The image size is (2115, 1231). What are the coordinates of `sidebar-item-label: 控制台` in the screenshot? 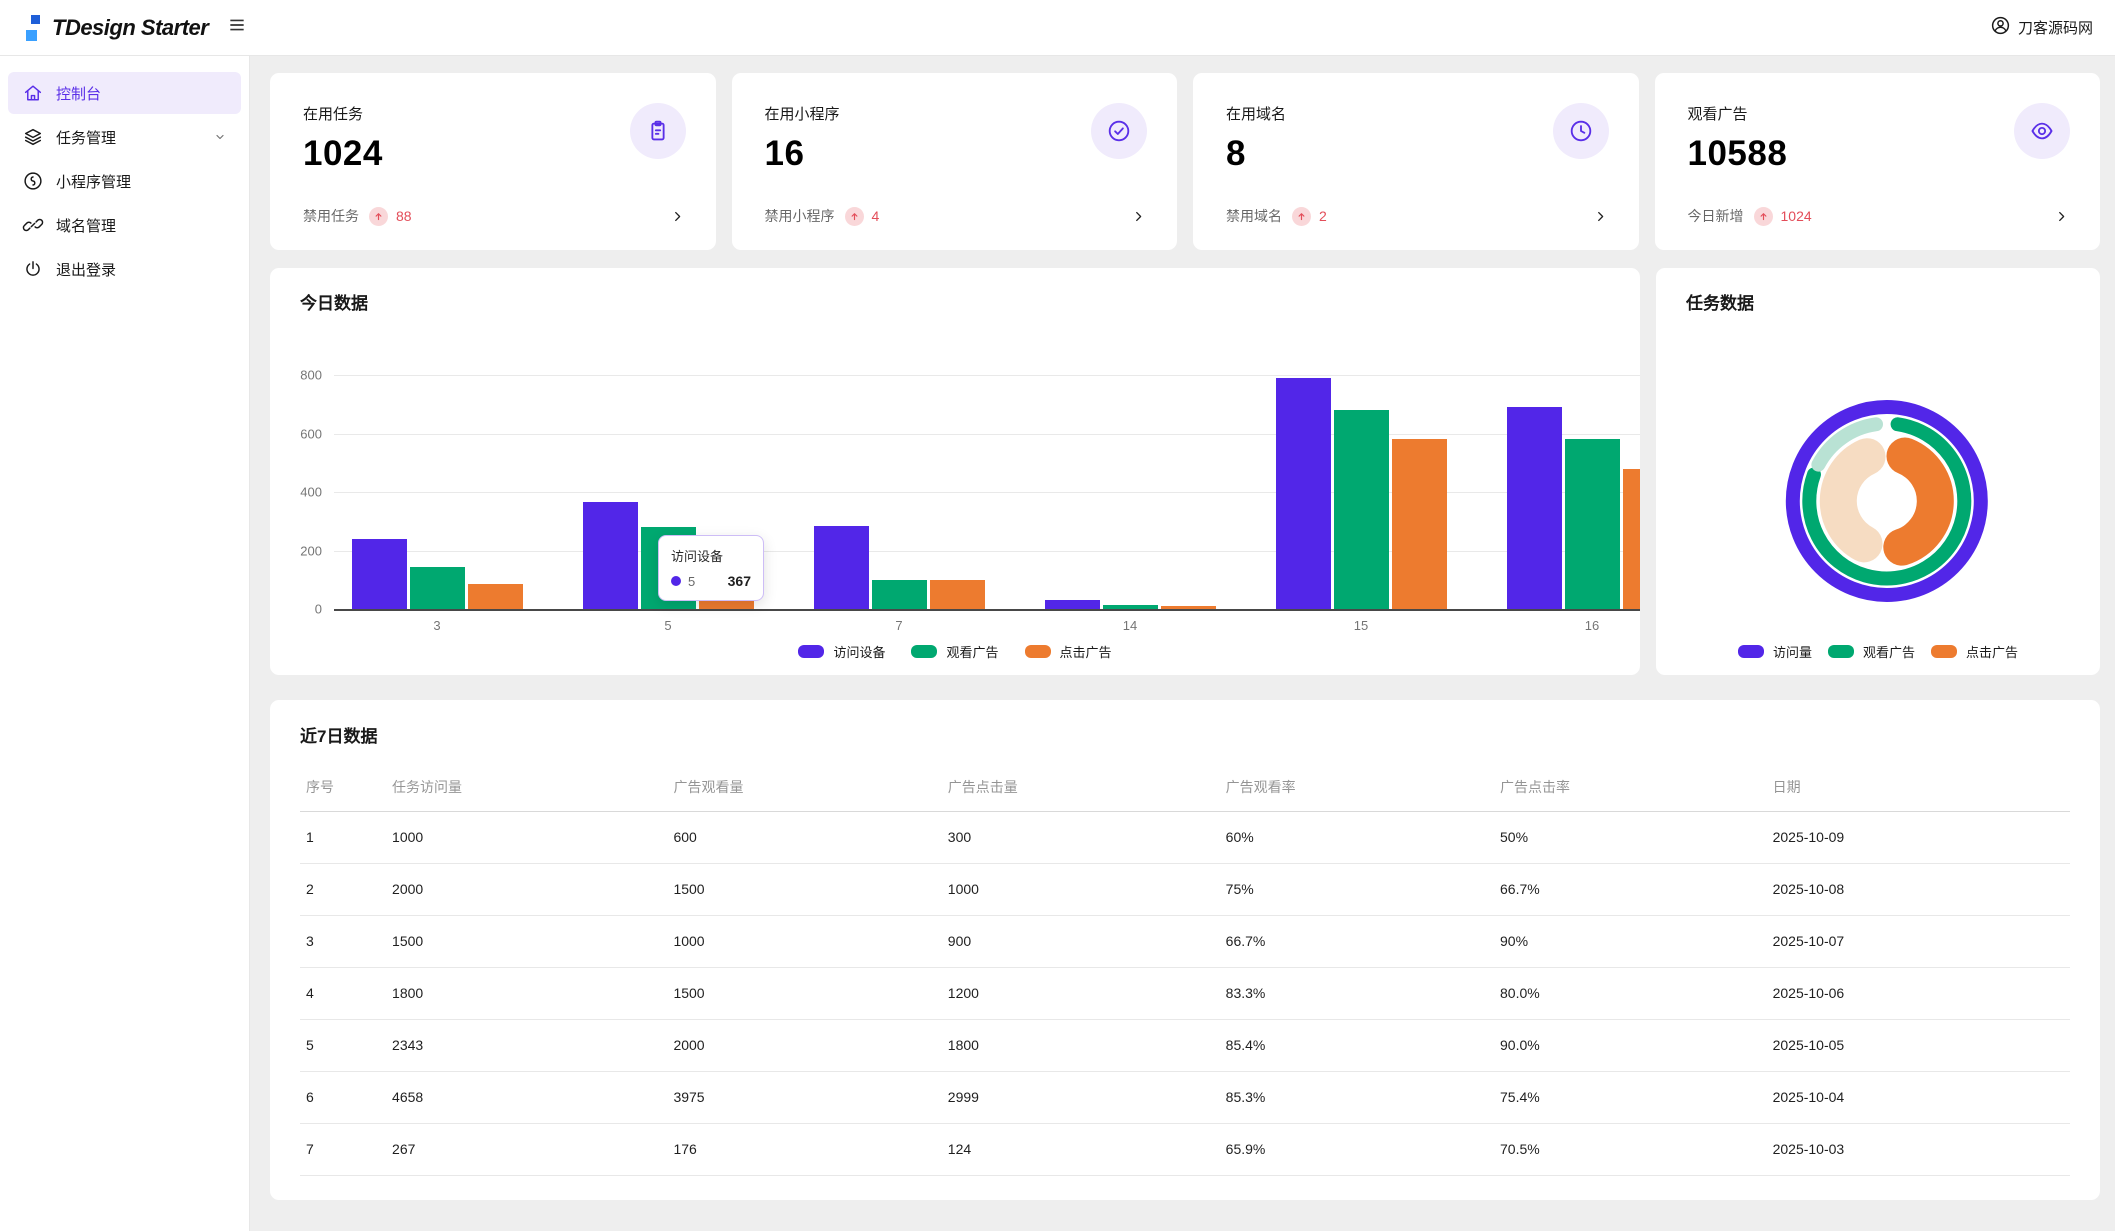 It's located at (79, 94).